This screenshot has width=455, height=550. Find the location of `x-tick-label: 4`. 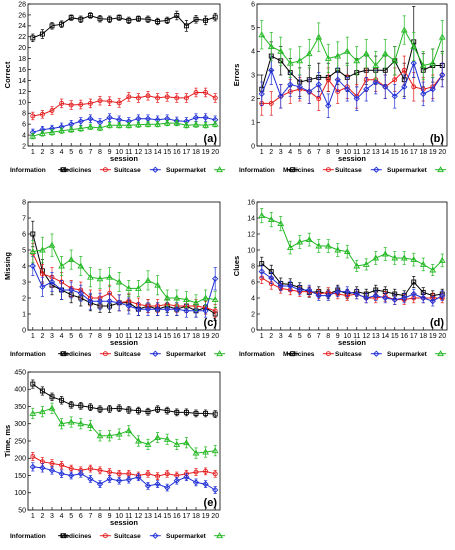

x-tick-label: 4 is located at coordinates (62, 152).